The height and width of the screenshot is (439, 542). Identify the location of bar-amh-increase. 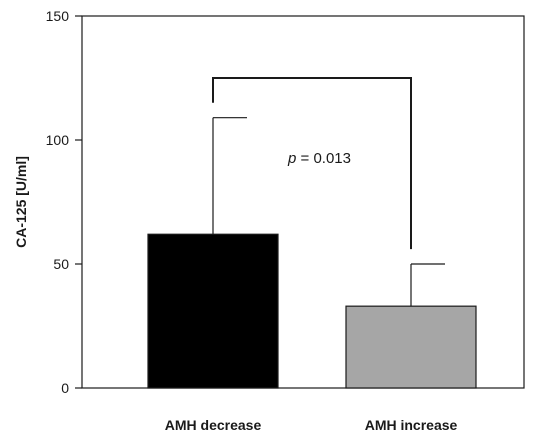
(411, 347).